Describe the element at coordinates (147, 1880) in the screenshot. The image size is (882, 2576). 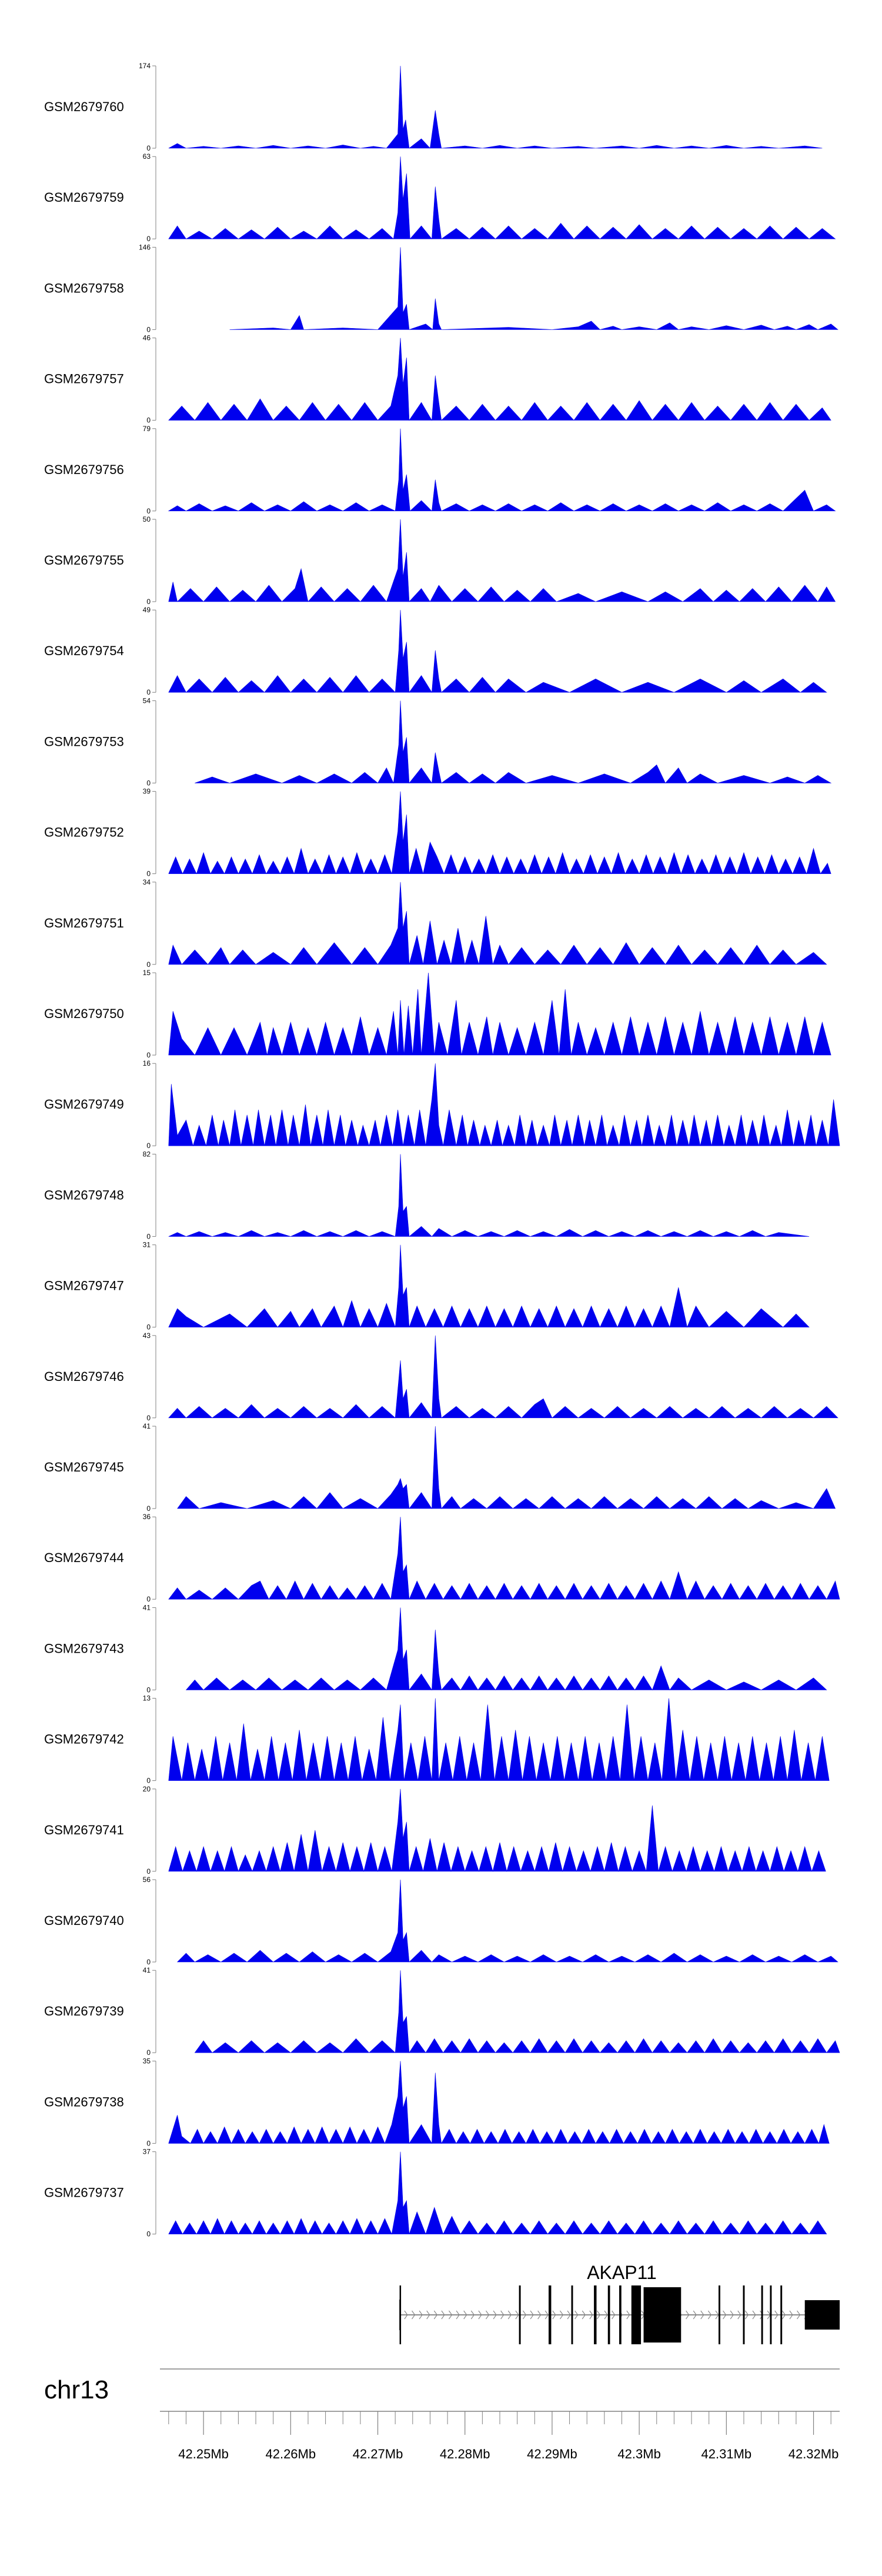
I see `y-tick-label-max: 56` at that location.